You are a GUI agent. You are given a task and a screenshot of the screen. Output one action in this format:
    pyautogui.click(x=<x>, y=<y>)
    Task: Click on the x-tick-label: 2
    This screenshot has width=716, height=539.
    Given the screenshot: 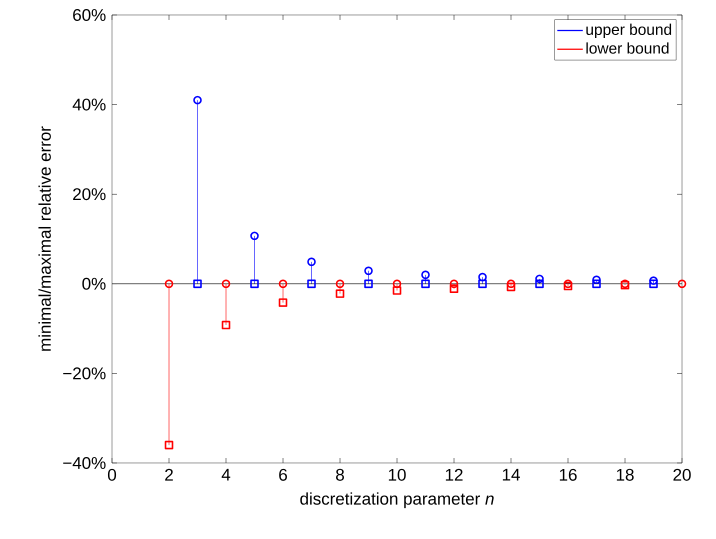 What is the action you would take?
    pyautogui.click(x=169, y=474)
    